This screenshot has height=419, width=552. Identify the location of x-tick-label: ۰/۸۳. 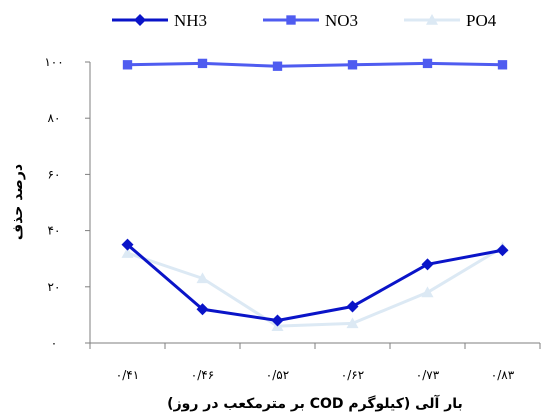
(503, 375).